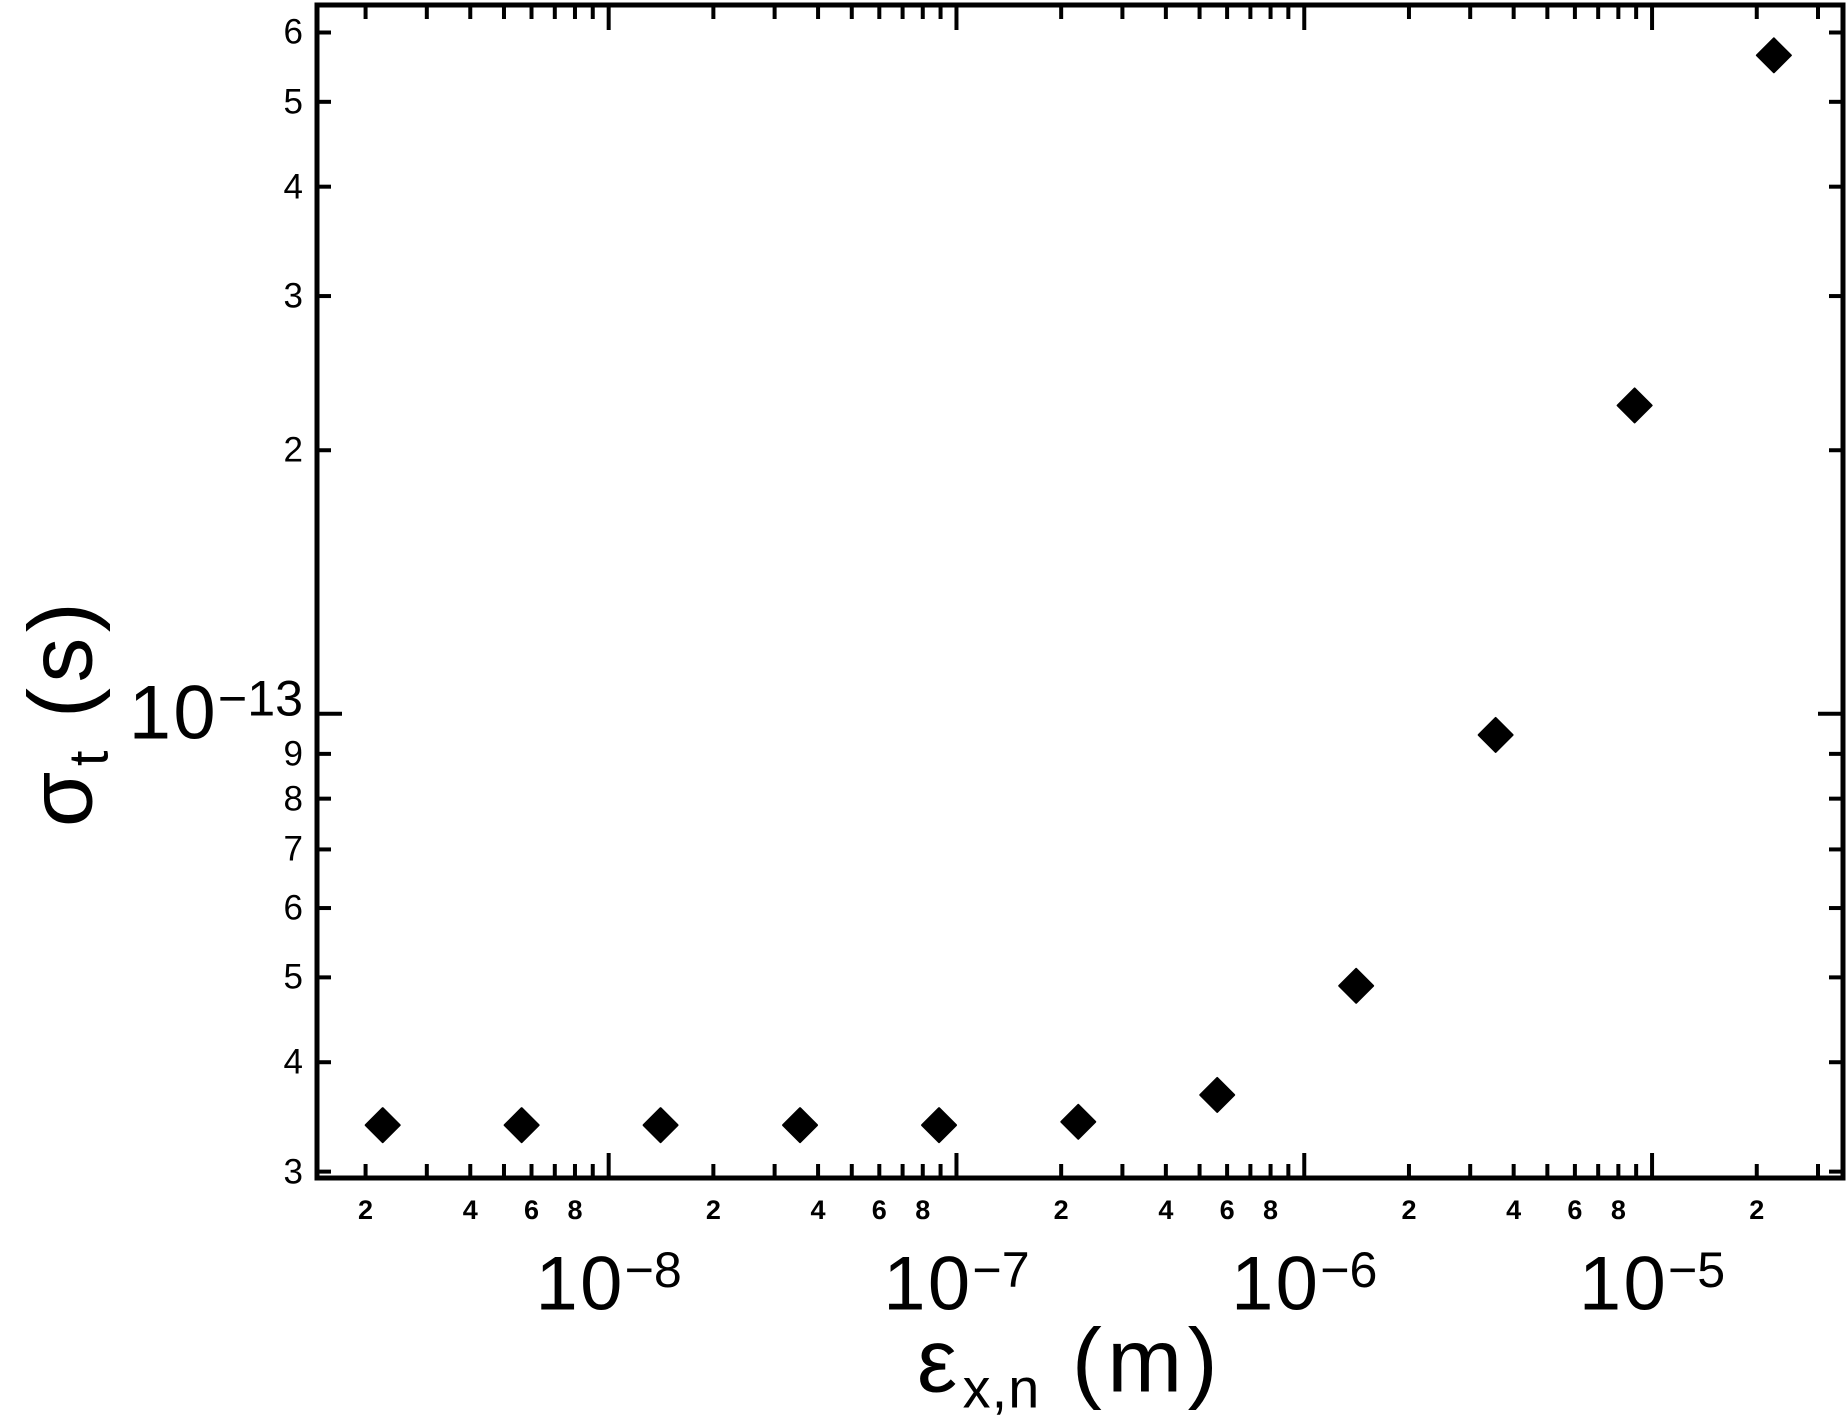  I want to click on x-axis-unit: (m), so click(1147, 1361).